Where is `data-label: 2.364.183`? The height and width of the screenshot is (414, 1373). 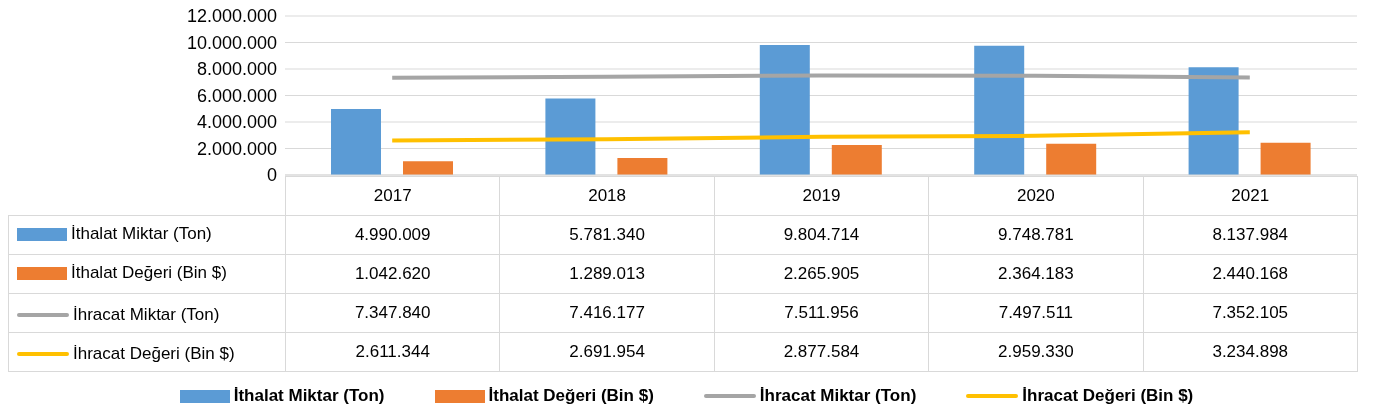
data-label: 2.364.183 is located at coordinates (1036, 274).